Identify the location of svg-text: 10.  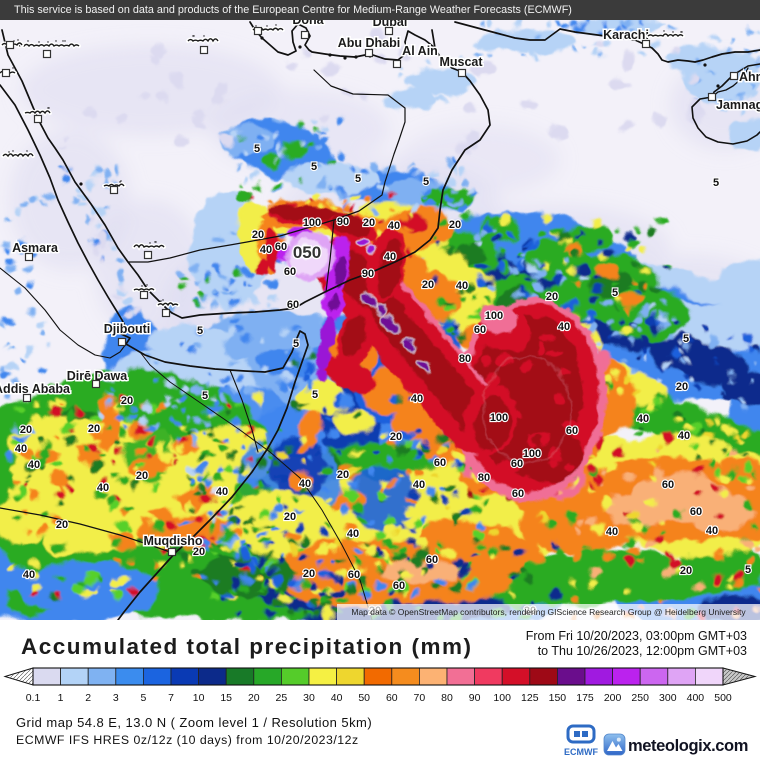
(199, 698).